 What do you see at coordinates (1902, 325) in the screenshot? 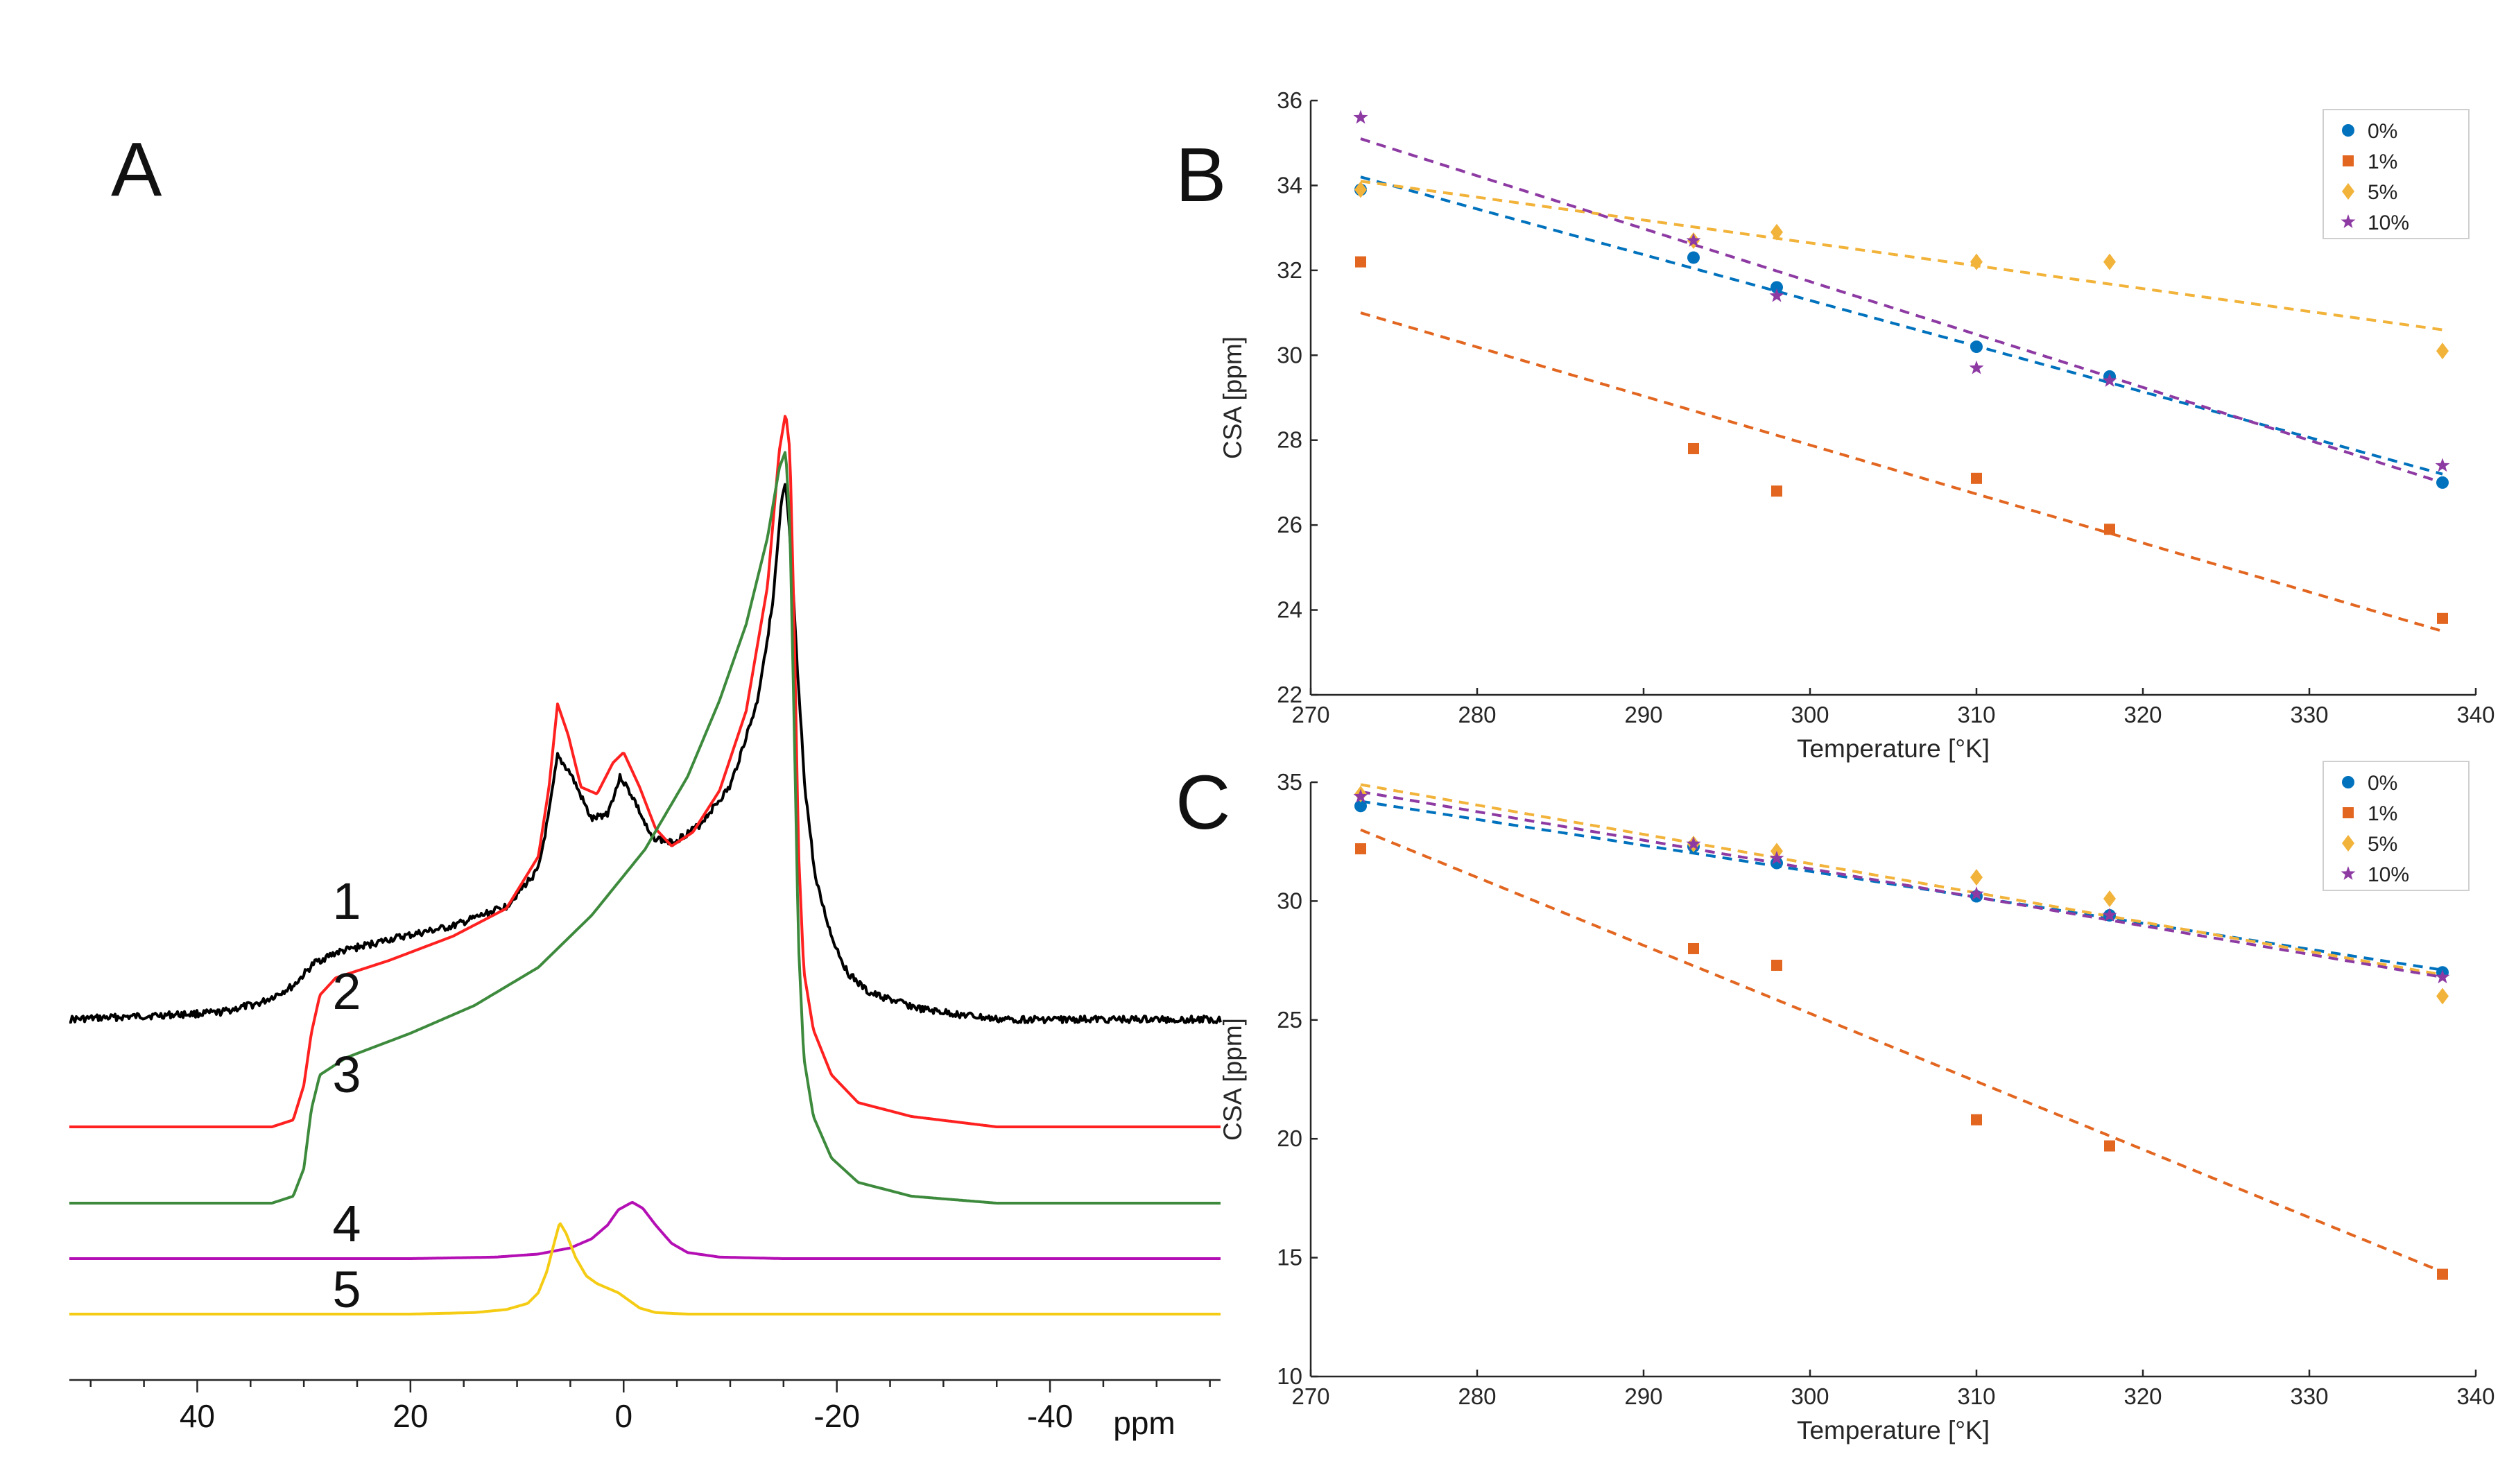
I see `fit-line-0pct` at bounding box center [1902, 325].